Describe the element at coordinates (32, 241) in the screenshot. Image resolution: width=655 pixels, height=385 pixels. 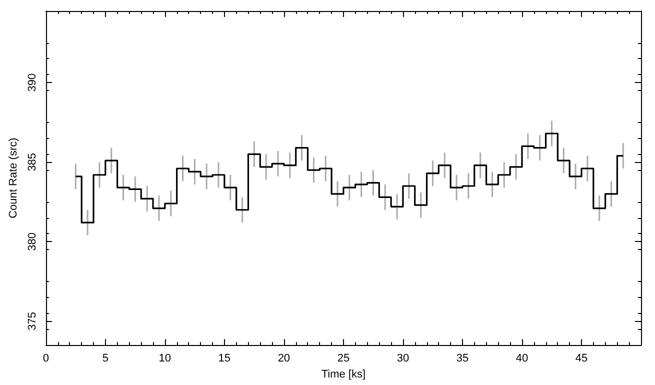
I see `y-tick-label: 380` at that location.